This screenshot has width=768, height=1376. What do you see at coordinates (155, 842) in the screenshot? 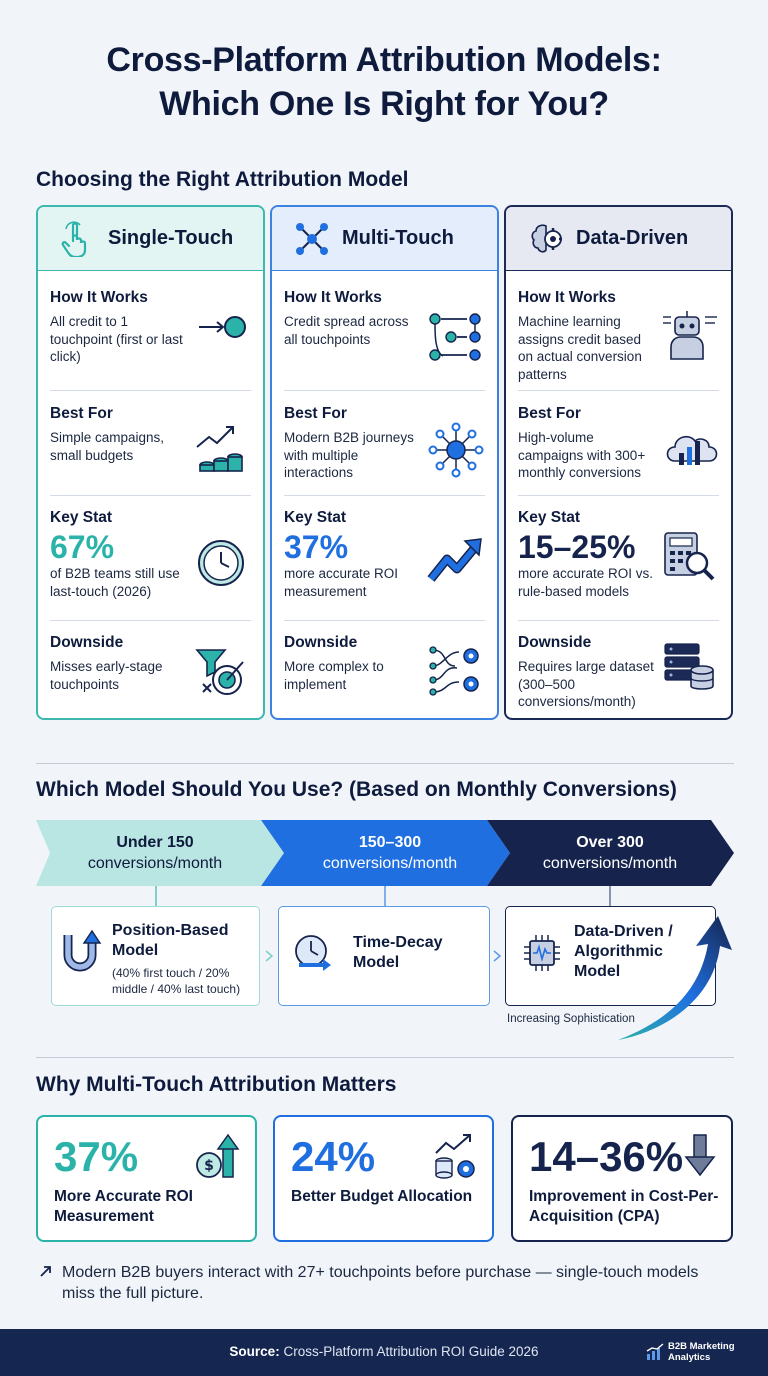
I see `tier-range: Under 150` at bounding box center [155, 842].